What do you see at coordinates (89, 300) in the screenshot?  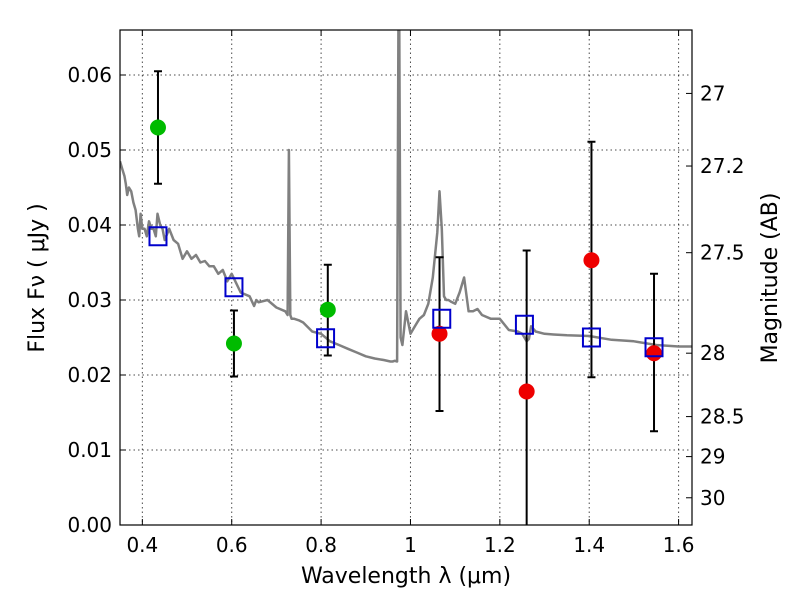 I see `y-tick-label: 0.03` at bounding box center [89, 300].